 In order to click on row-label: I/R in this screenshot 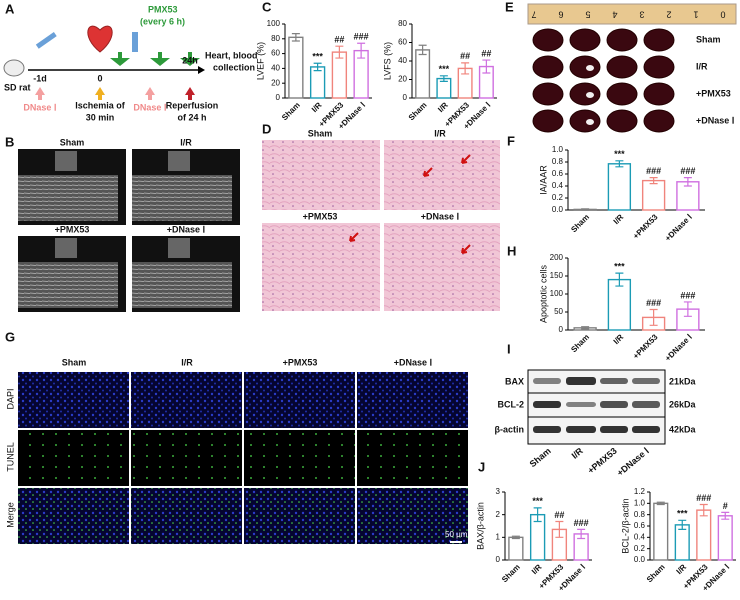, I will do `click(702, 66)`.